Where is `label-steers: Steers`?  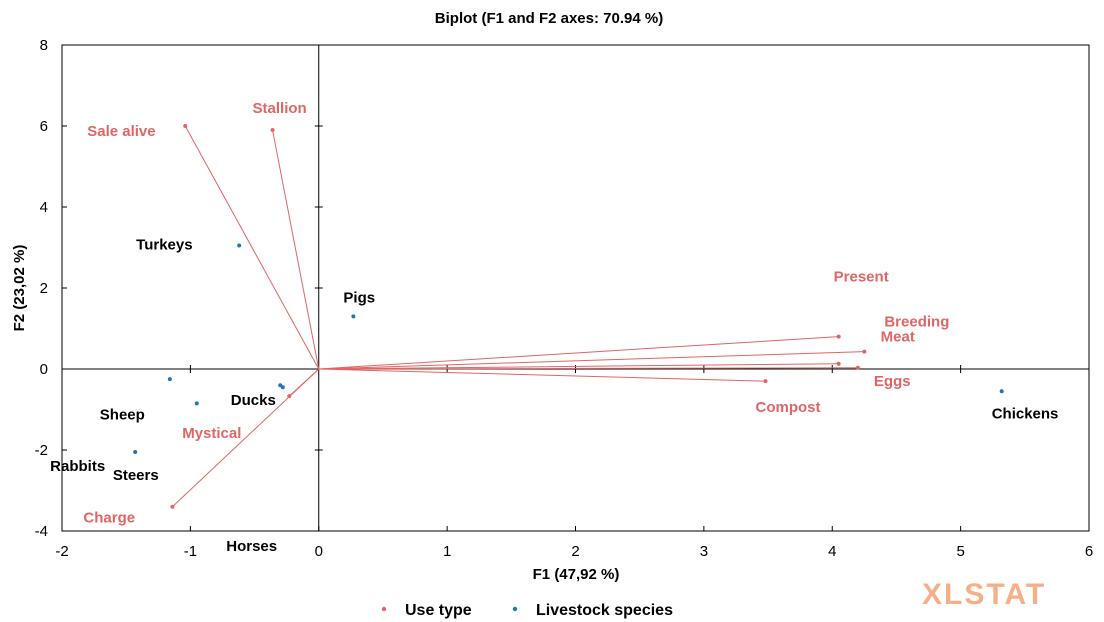 label-steers: Steers is located at coordinates (136, 475).